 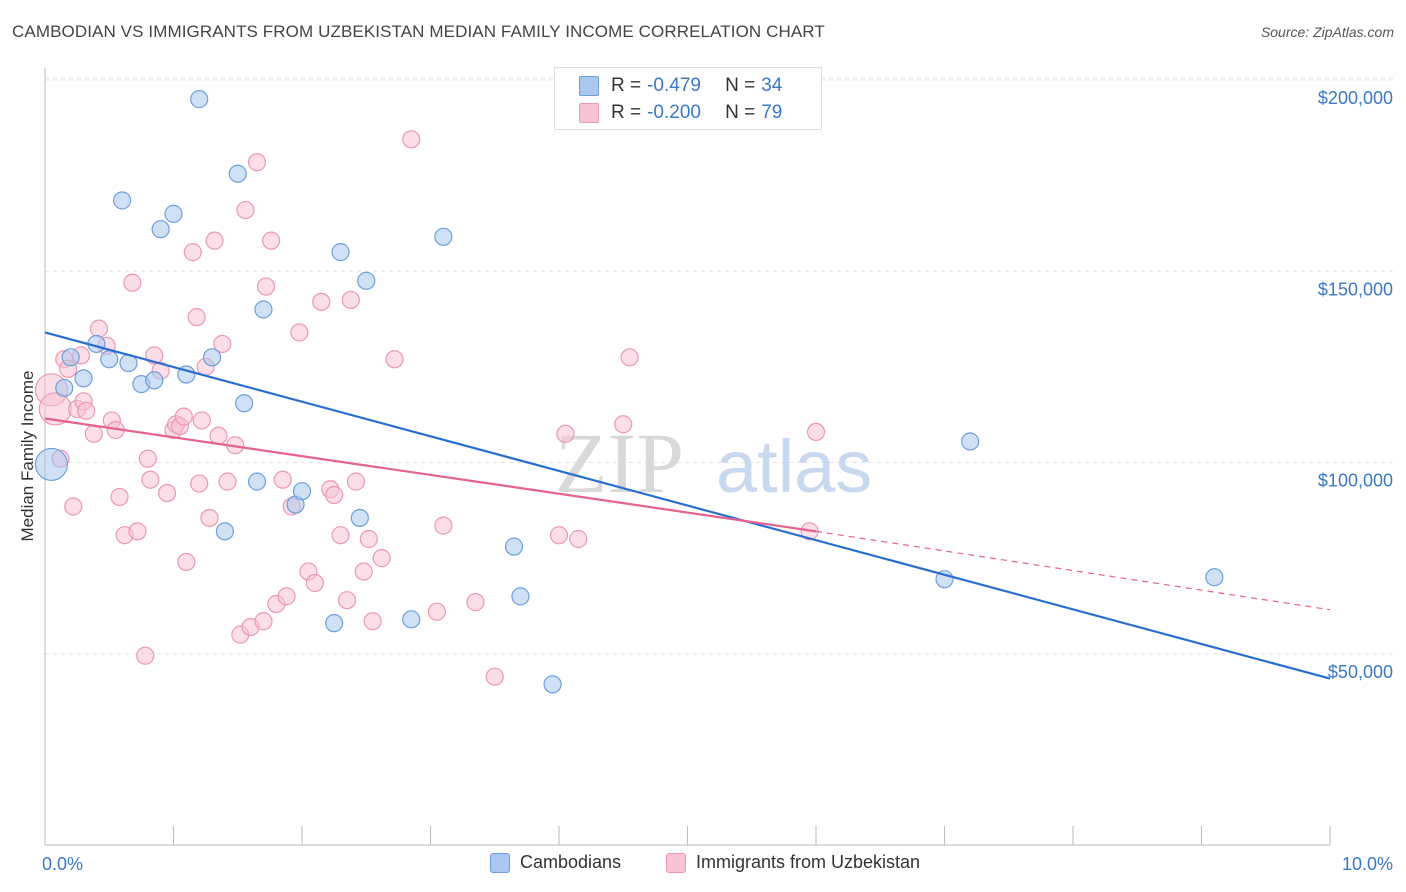 I want to click on legend-item-cambodians: Cambodians, so click(x=555, y=862).